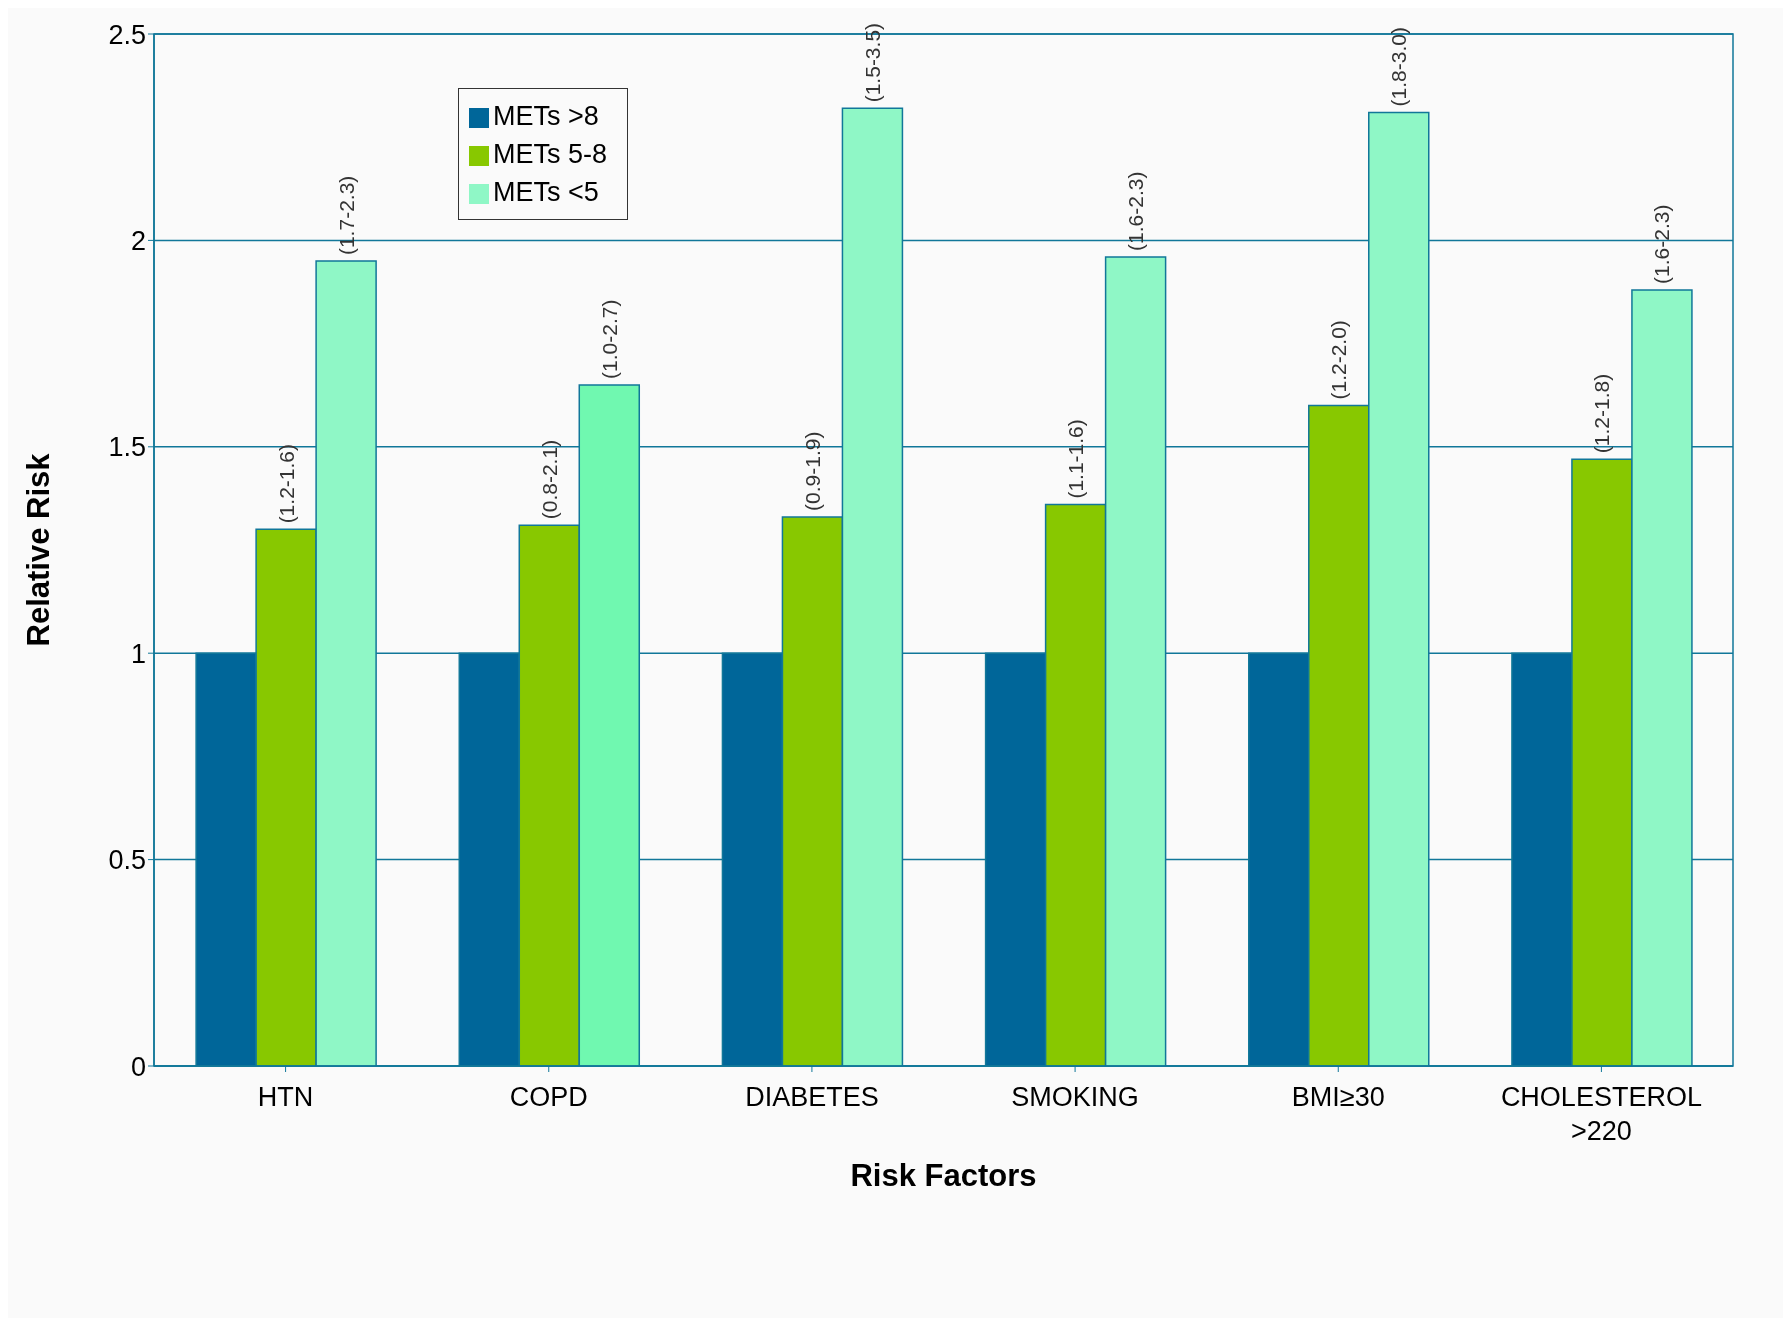  I want to click on y-tick-label: 0.5, so click(127, 860).